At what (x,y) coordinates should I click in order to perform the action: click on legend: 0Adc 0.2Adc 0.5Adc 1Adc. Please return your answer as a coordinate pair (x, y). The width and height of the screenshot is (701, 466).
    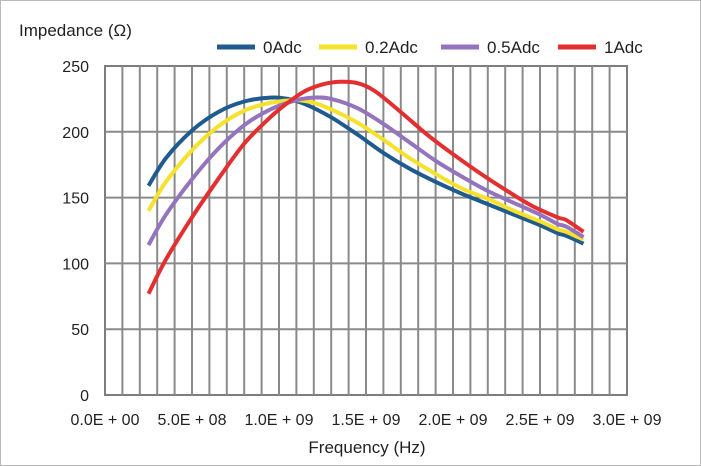
    Looking at the image, I should click on (430, 47).